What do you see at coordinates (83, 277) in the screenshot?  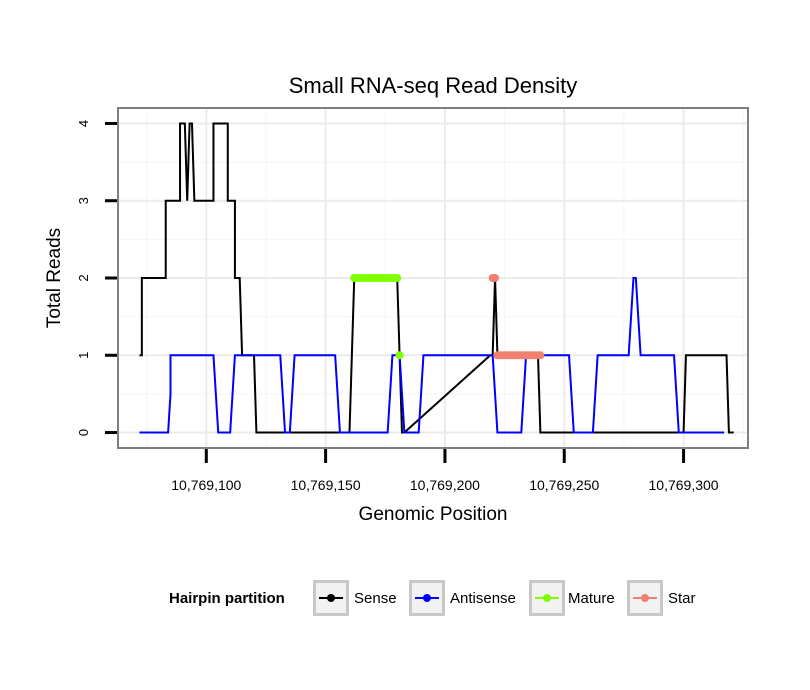 I see `y-tick-label: 2` at bounding box center [83, 277].